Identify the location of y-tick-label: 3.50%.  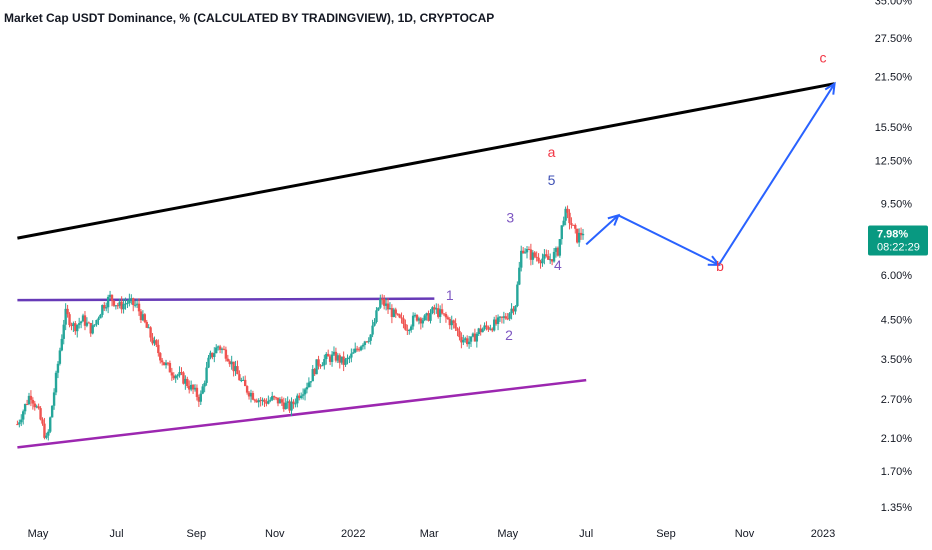
(896, 360).